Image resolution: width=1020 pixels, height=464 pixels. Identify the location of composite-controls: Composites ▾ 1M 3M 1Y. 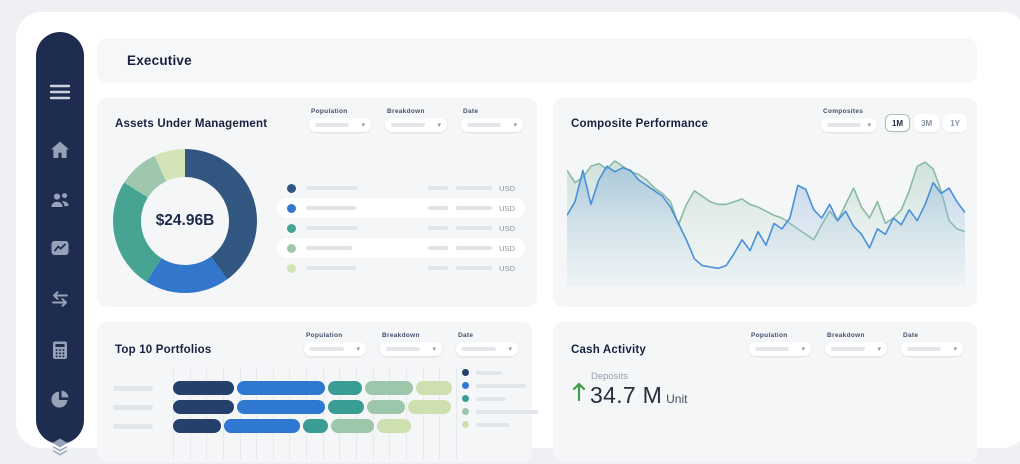
(893, 120).